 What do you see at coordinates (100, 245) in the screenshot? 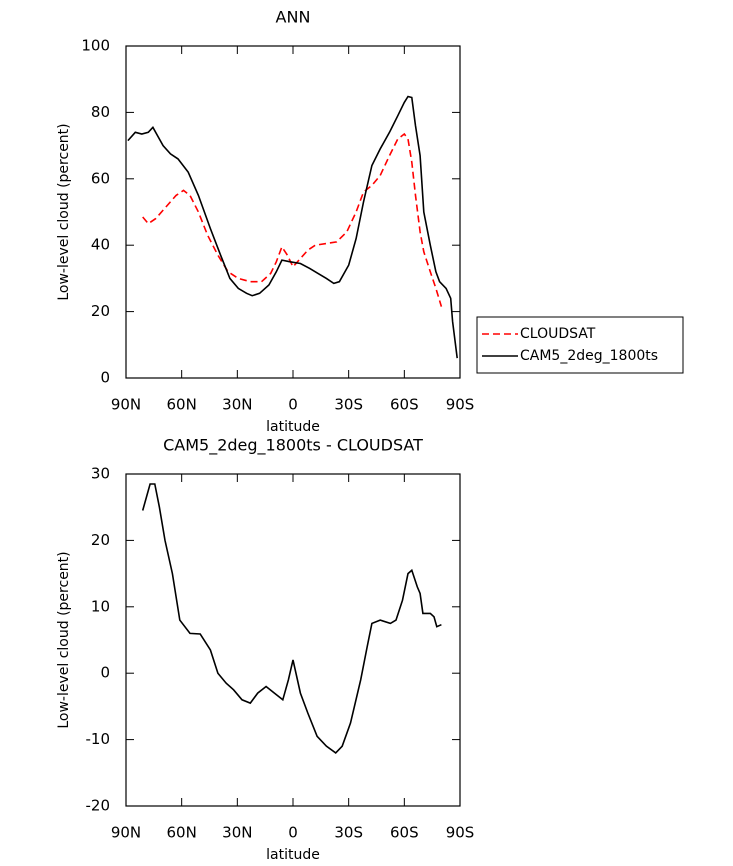
I see `y-tick-label: 40` at bounding box center [100, 245].